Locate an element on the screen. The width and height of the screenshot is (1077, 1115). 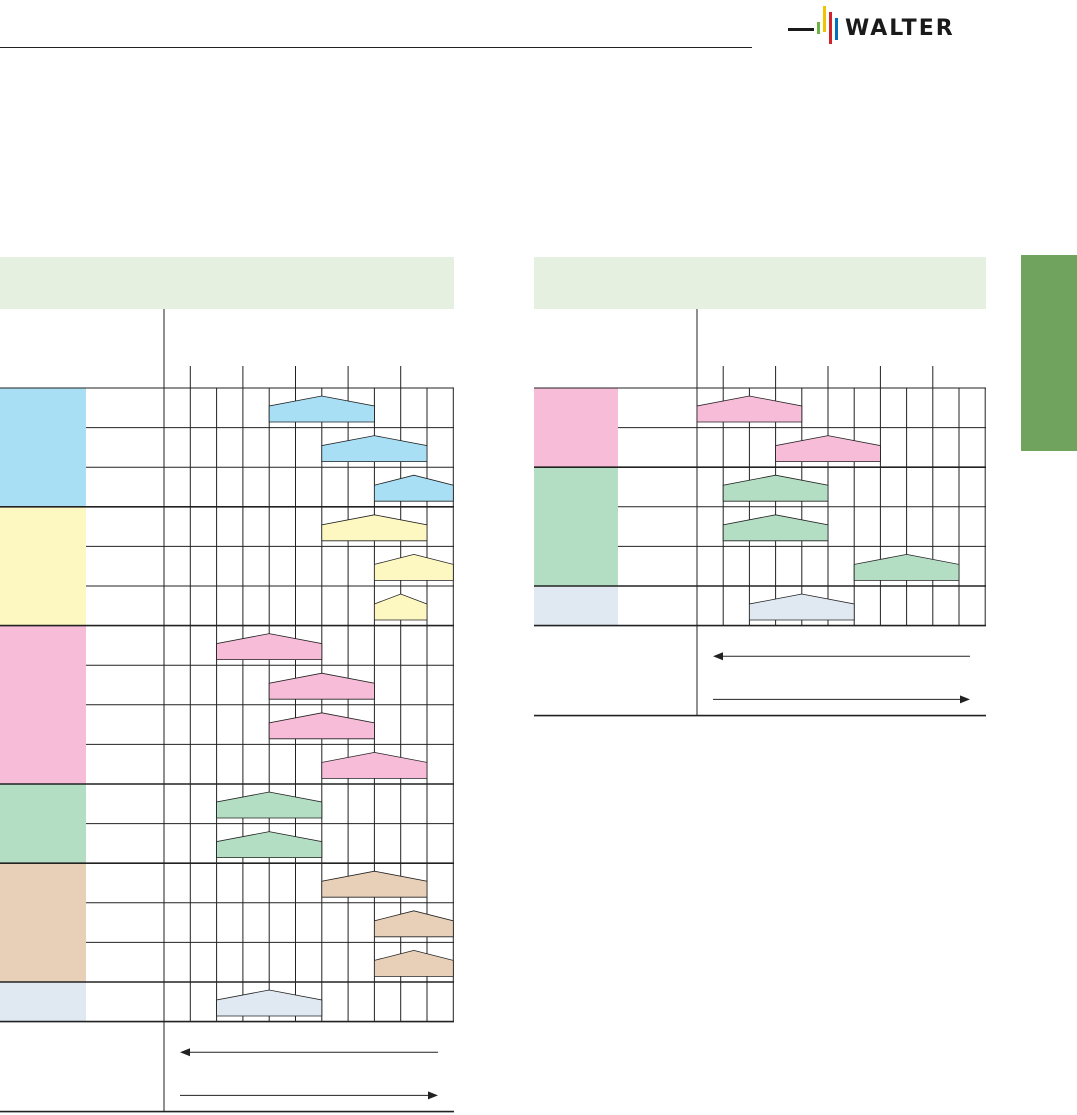
left-arrow-right-head is located at coordinates (433, 1095).